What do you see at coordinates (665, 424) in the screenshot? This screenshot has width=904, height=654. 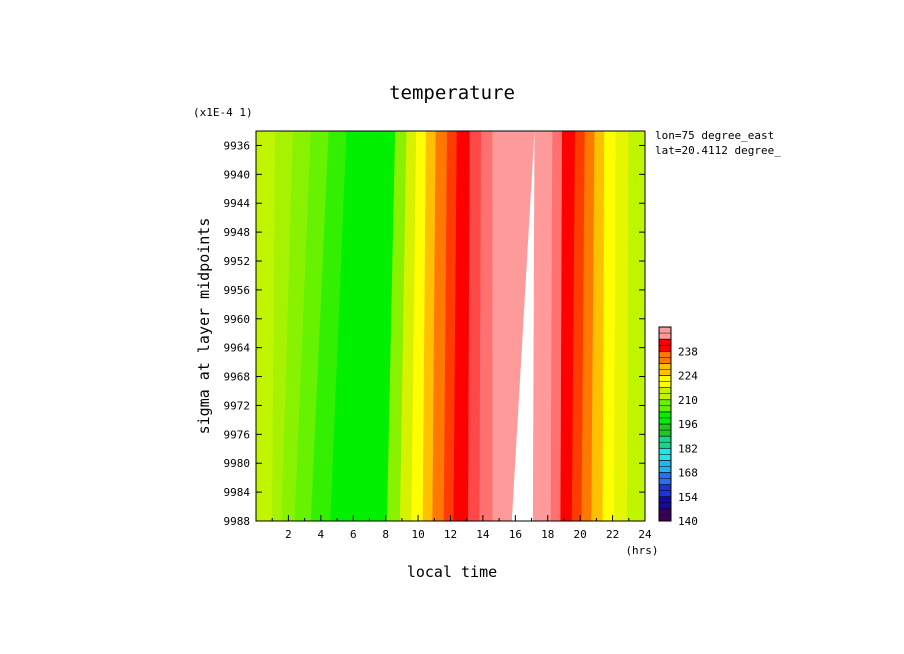 I see `colorbar-frame` at bounding box center [665, 424].